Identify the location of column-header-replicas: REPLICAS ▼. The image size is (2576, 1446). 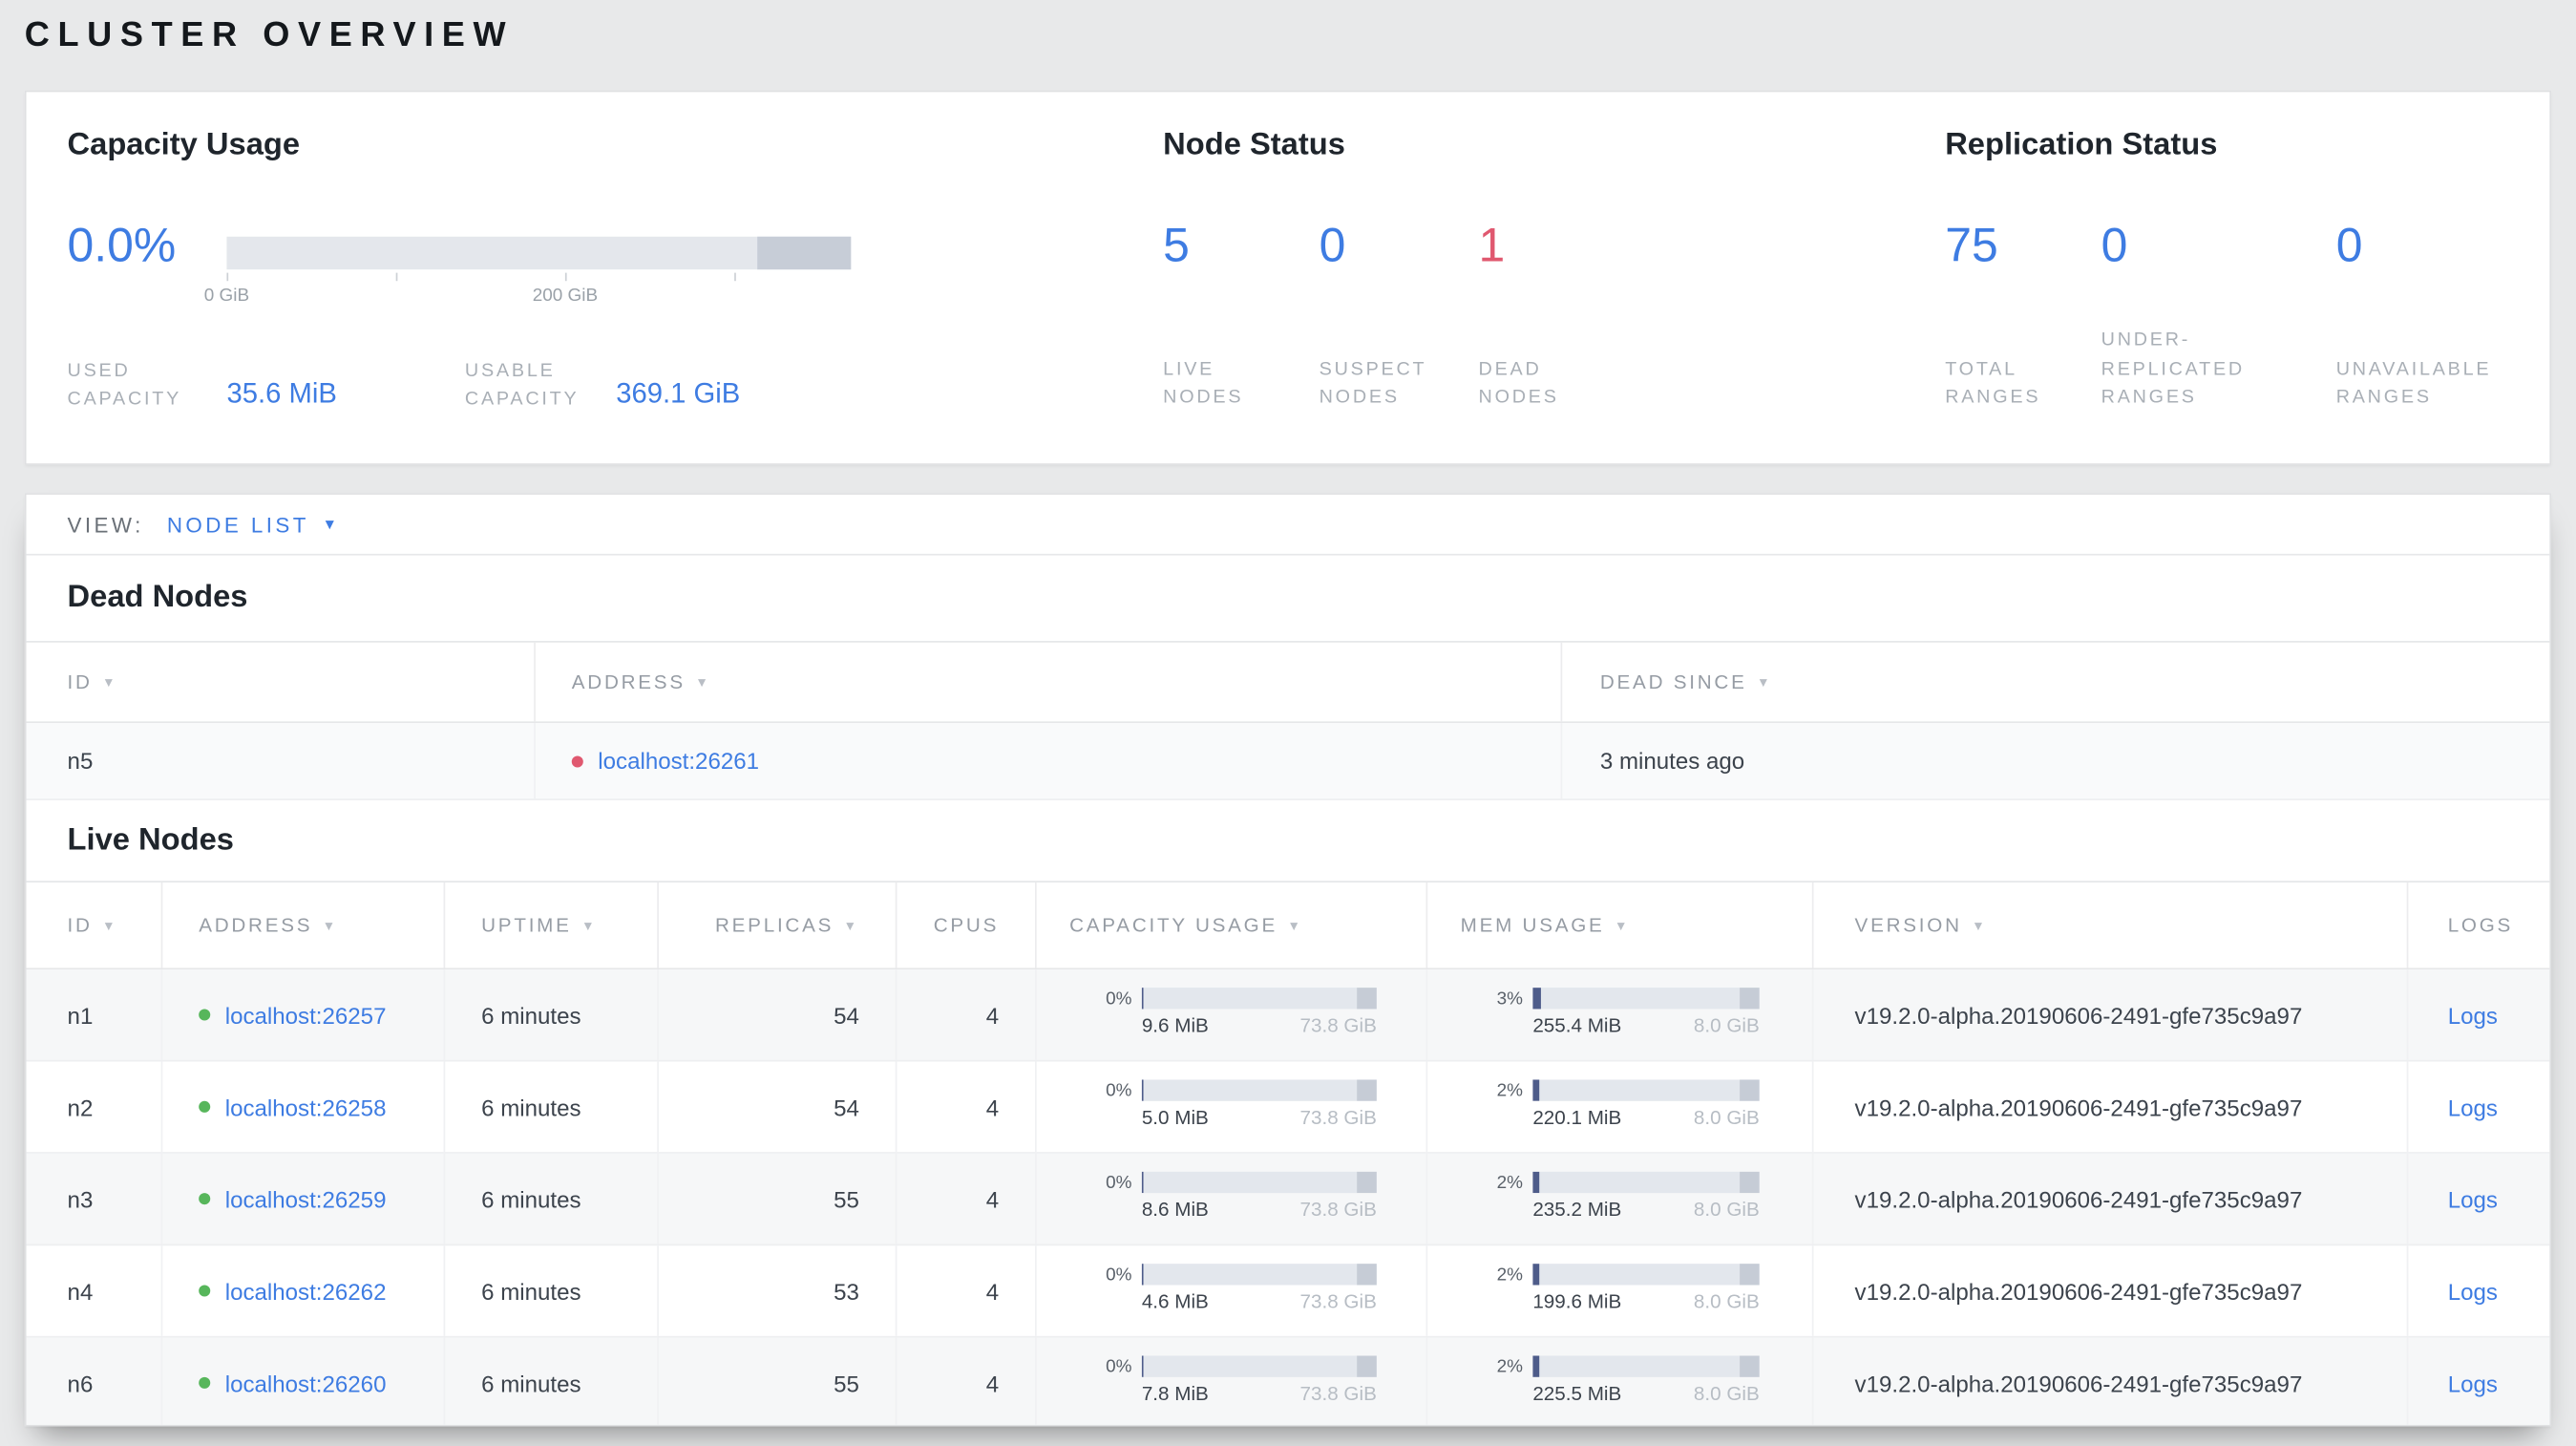
(778, 925).